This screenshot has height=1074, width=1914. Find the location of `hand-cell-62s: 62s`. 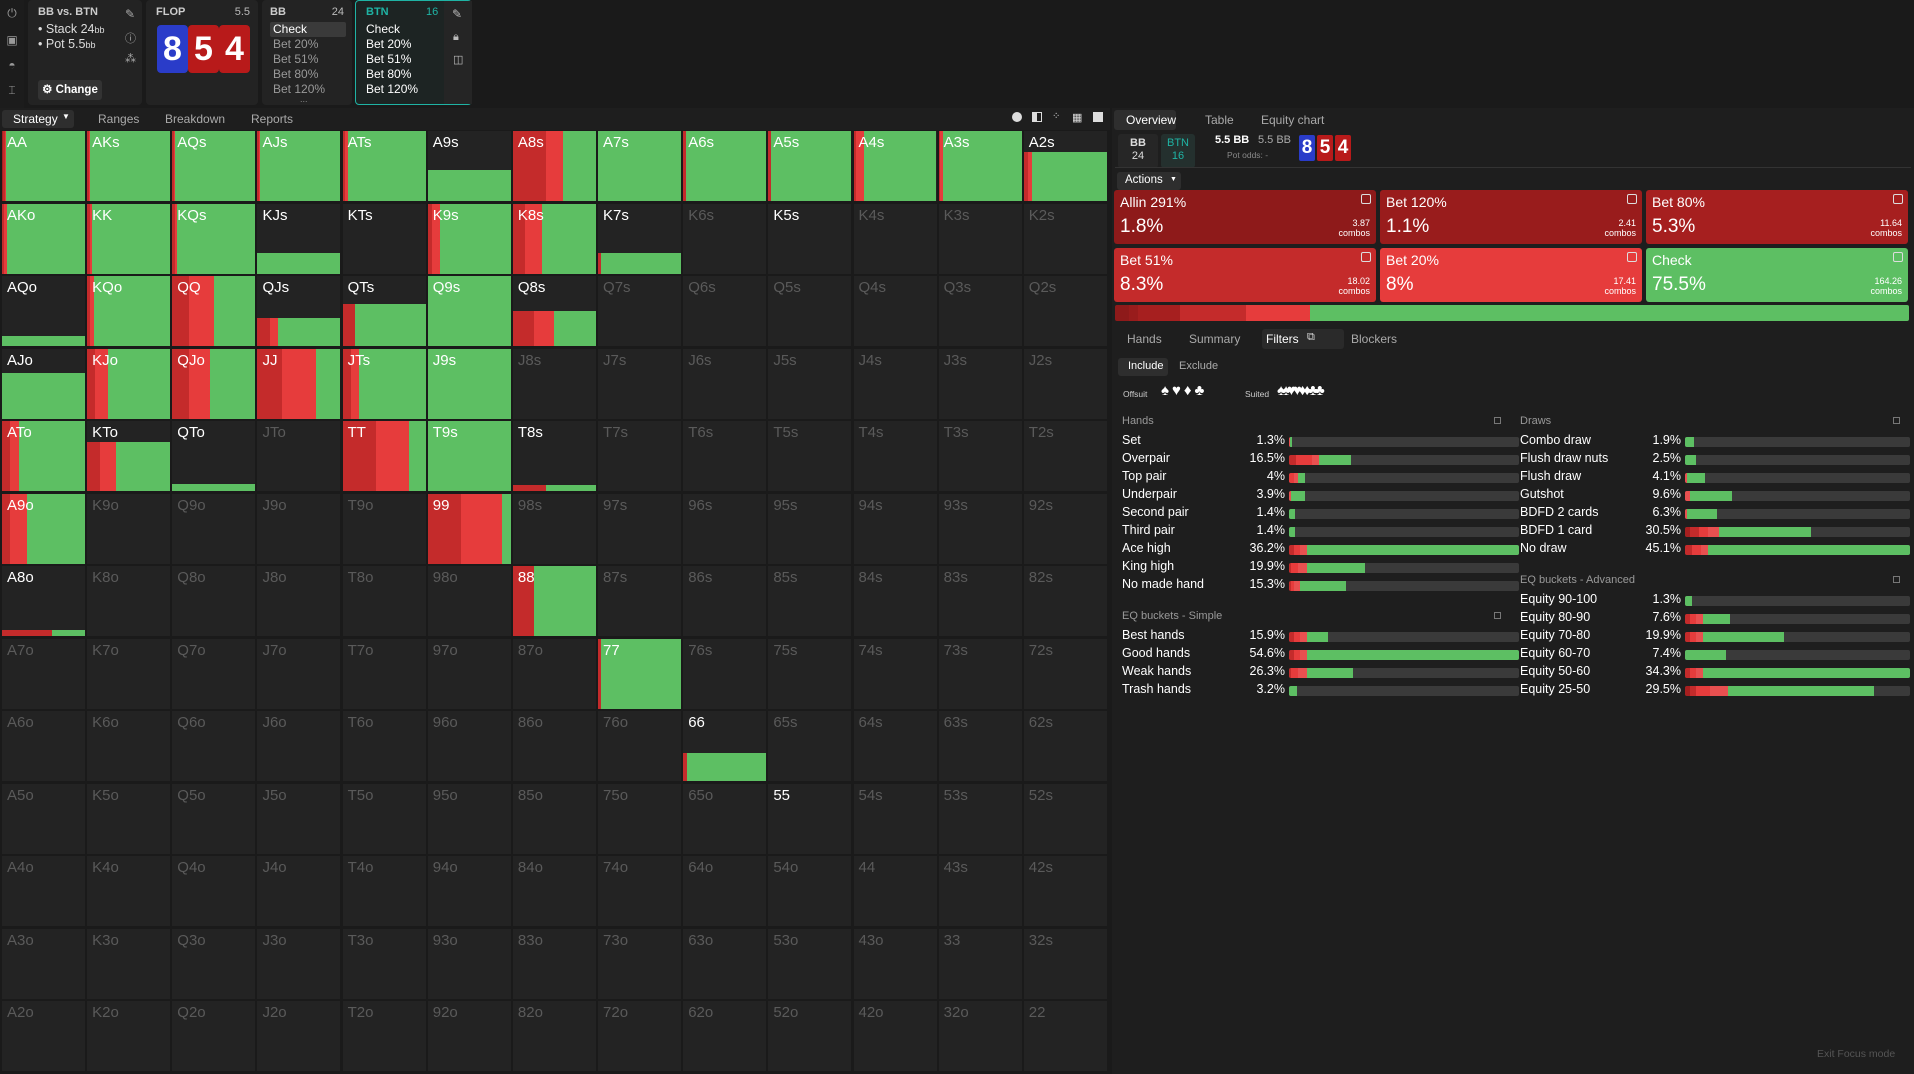

hand-cell-62s: 62s is located at coordinates (1065, 746).